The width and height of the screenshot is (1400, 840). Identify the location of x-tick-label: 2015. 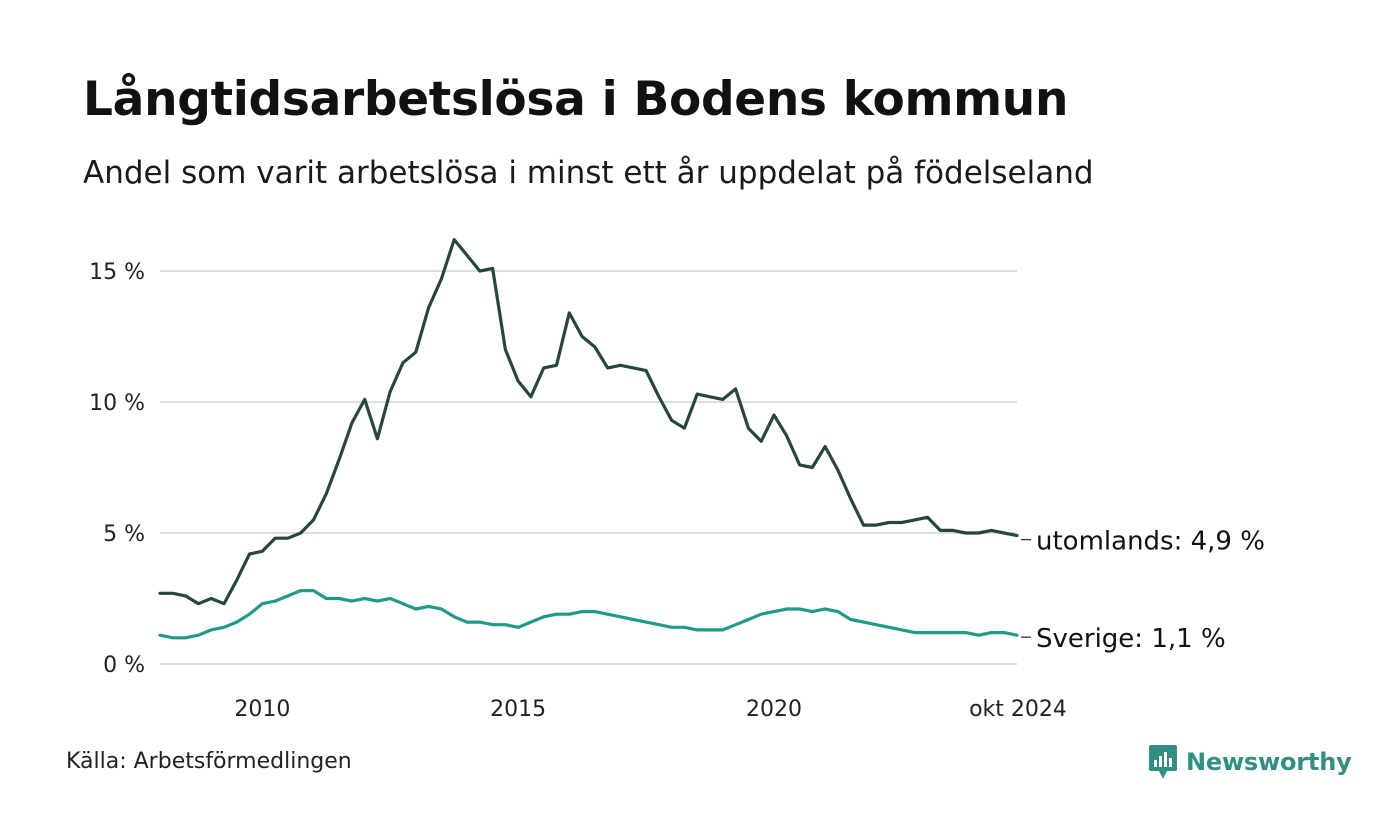
(518, 709).